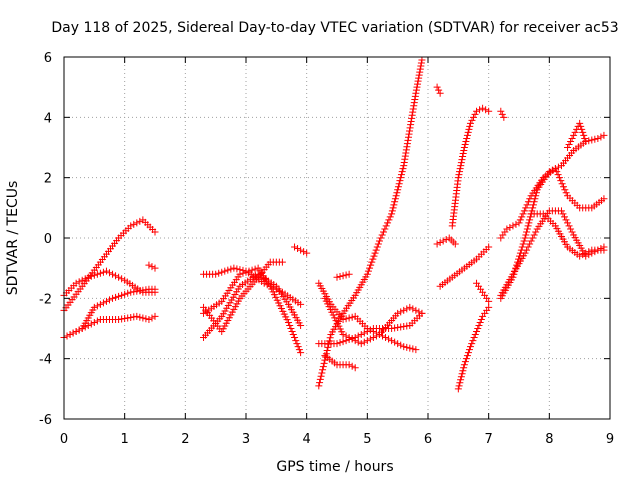 This screenshot has width=640, height=480. I want to click on x-tick-label: 6, so click(428, 439).